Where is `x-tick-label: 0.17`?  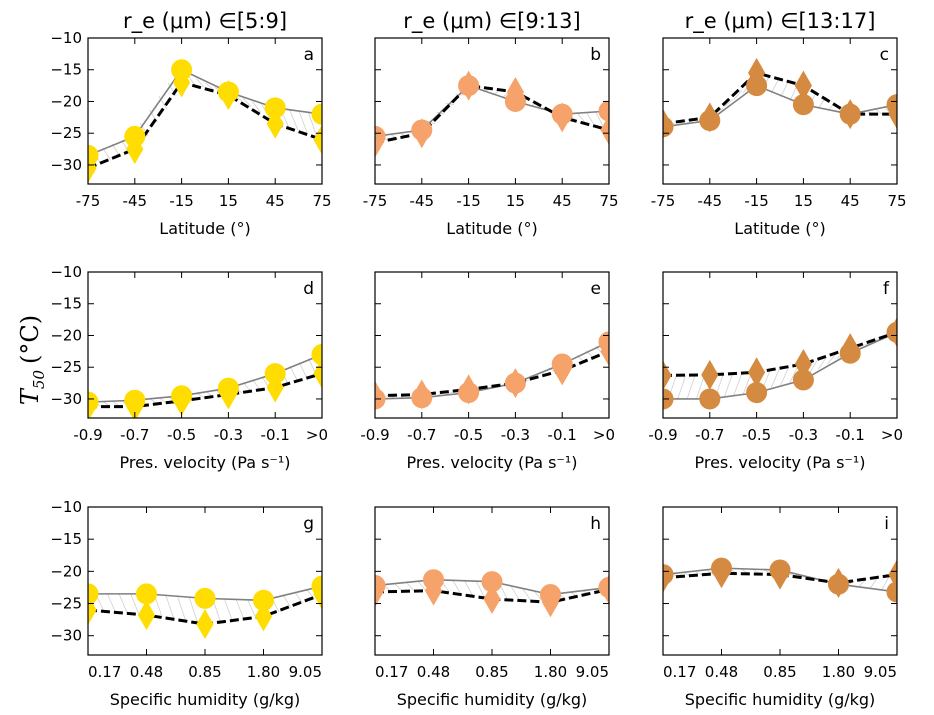 x-tick-label: 0.17 is located at coordinates (104, 672).